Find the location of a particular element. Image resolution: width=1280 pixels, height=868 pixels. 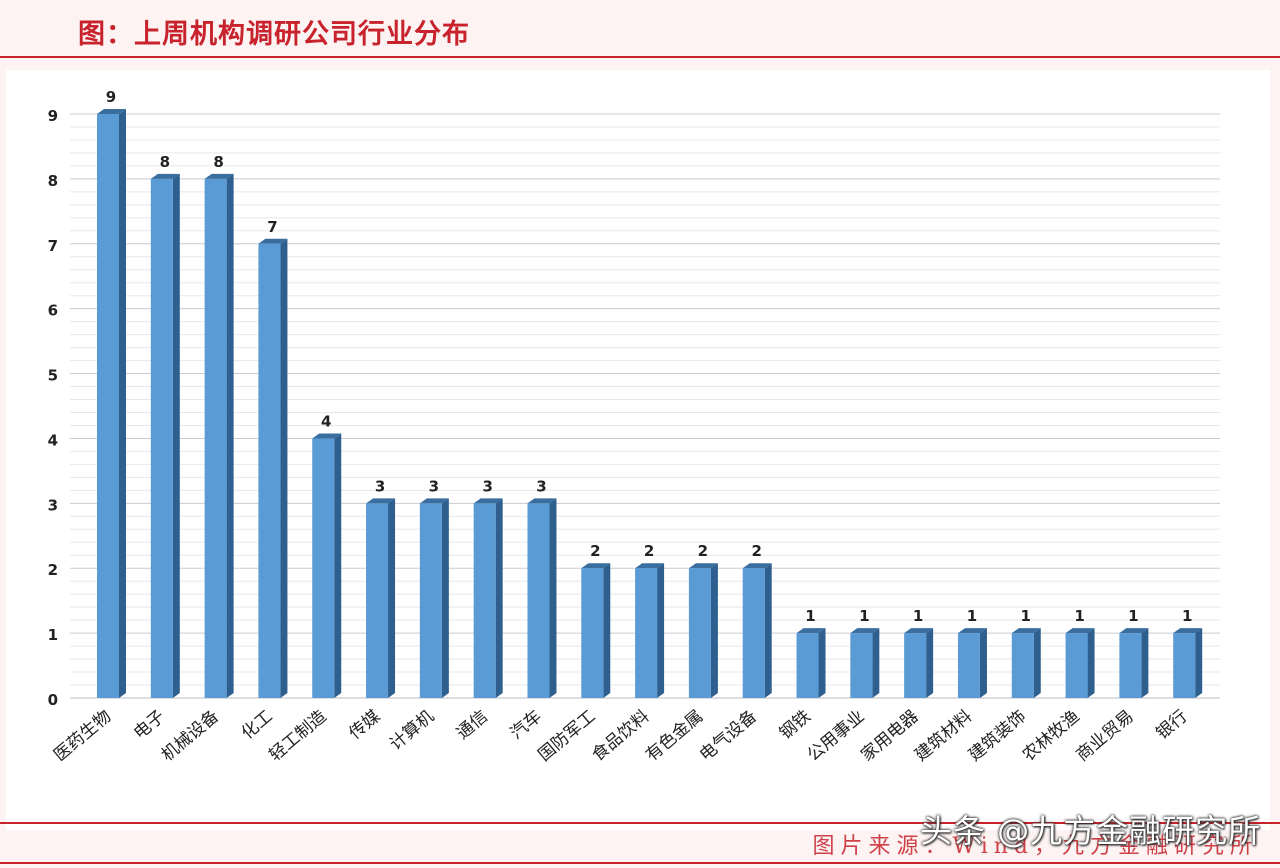

x-tick-label: 传媒 is located at coordinates (364, 725).